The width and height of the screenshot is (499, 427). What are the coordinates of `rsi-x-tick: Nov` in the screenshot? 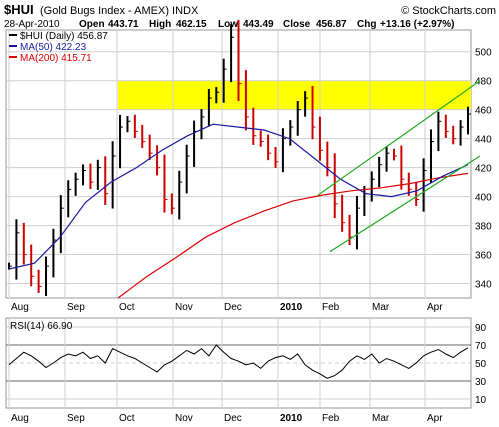 It's located at (184, 418).